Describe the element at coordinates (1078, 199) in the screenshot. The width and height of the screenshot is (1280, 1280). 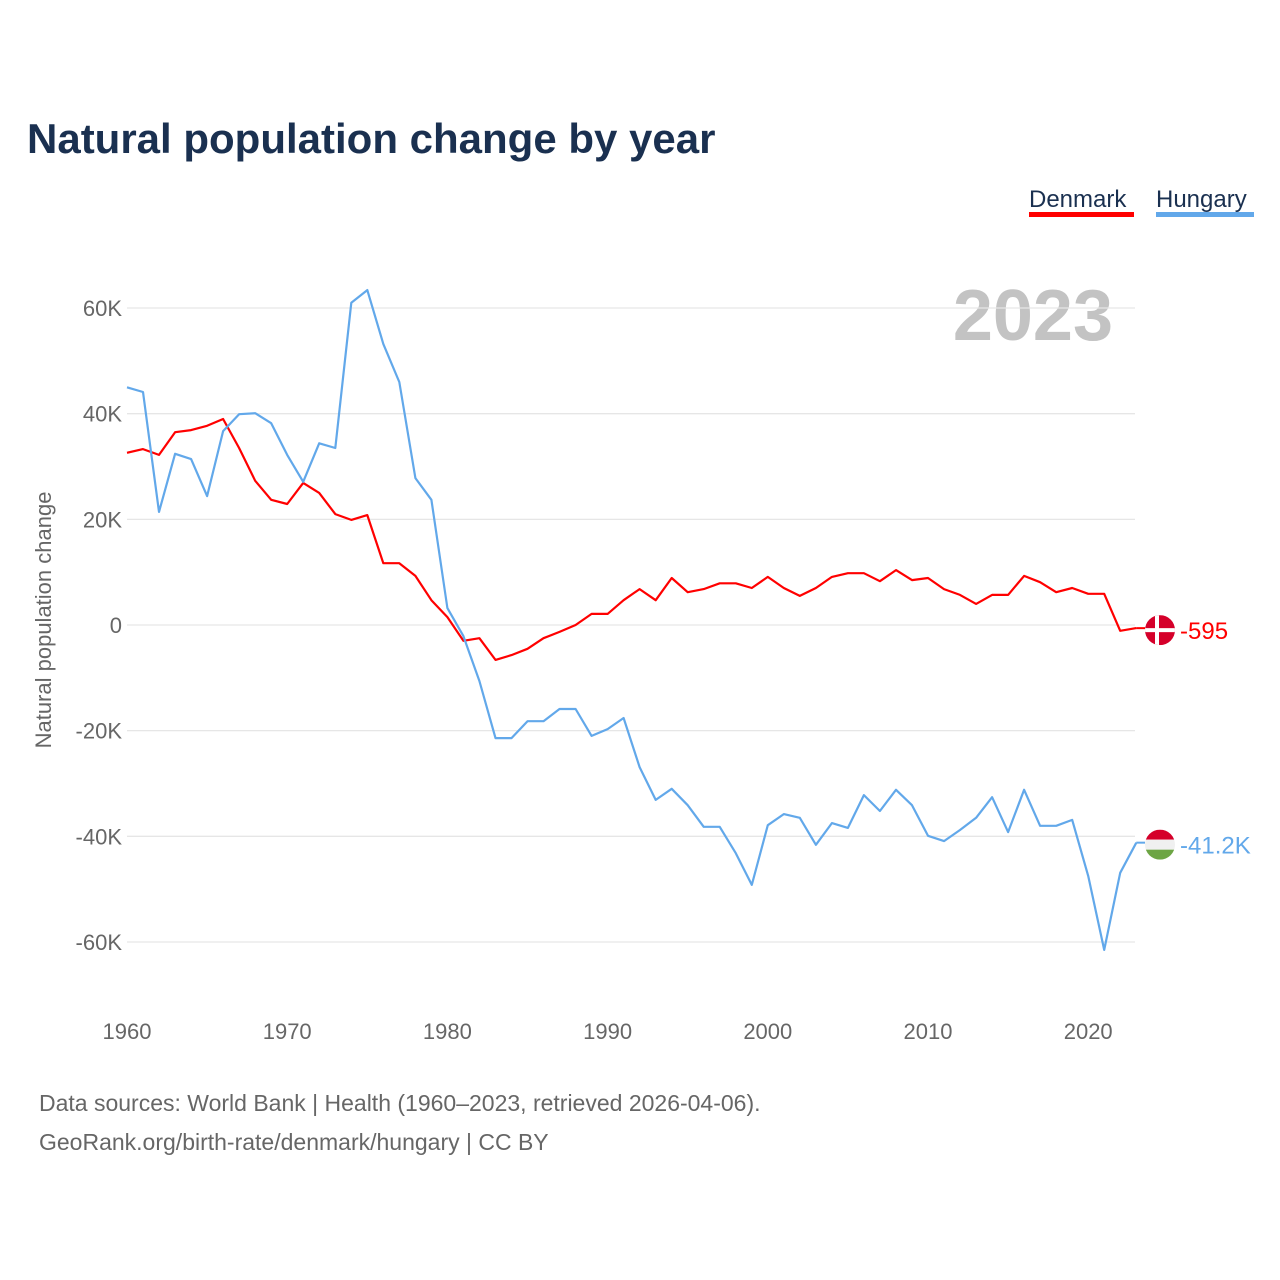
I see `legend-item-denmark: Denmark` at that location.